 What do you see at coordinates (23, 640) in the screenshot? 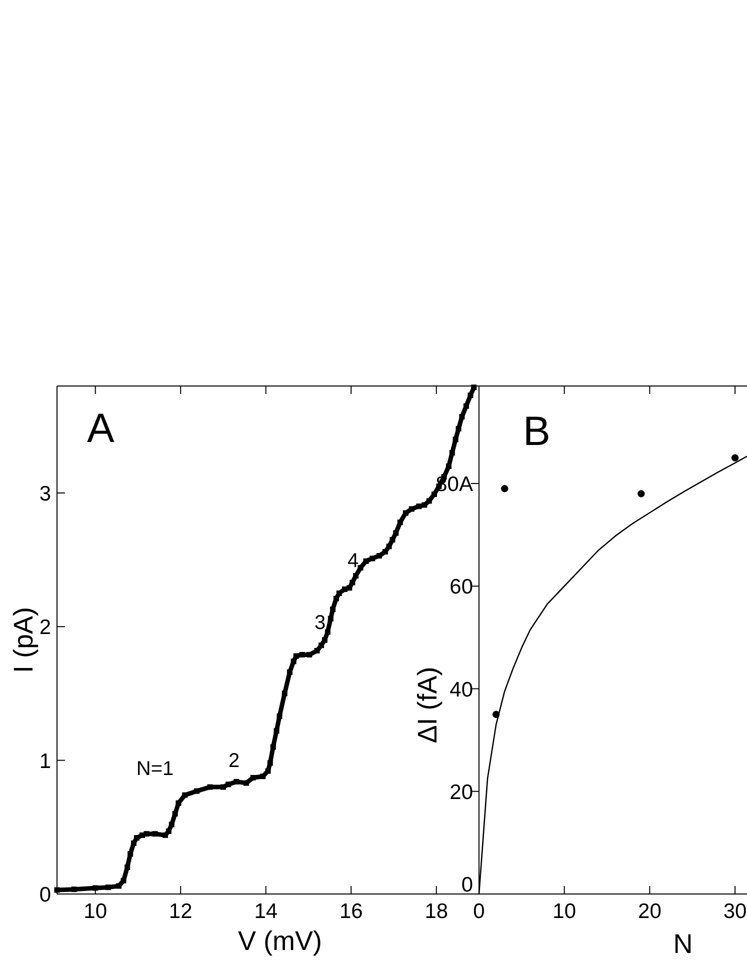
I see `y-axis-title: I (pA)` at bounding box center [23, 640].